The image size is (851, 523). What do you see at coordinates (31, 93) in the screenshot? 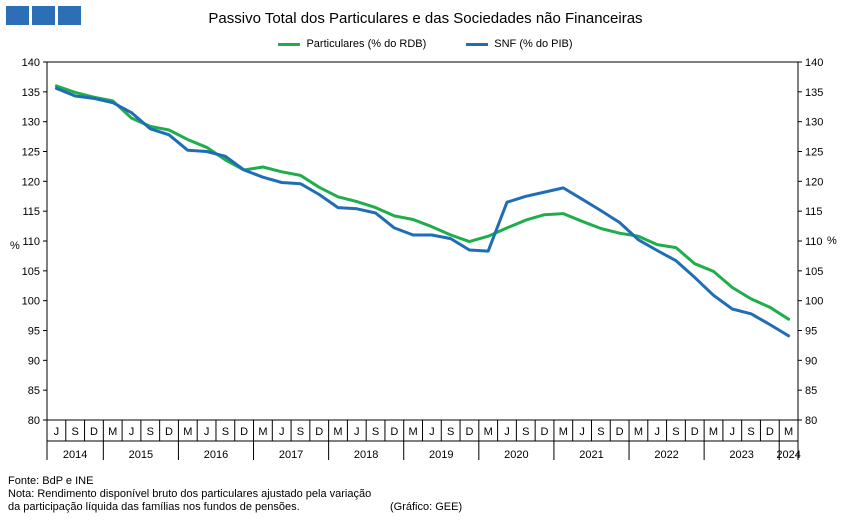
I see `y-tick-label-left: 135` at bounding box center [31, 93].